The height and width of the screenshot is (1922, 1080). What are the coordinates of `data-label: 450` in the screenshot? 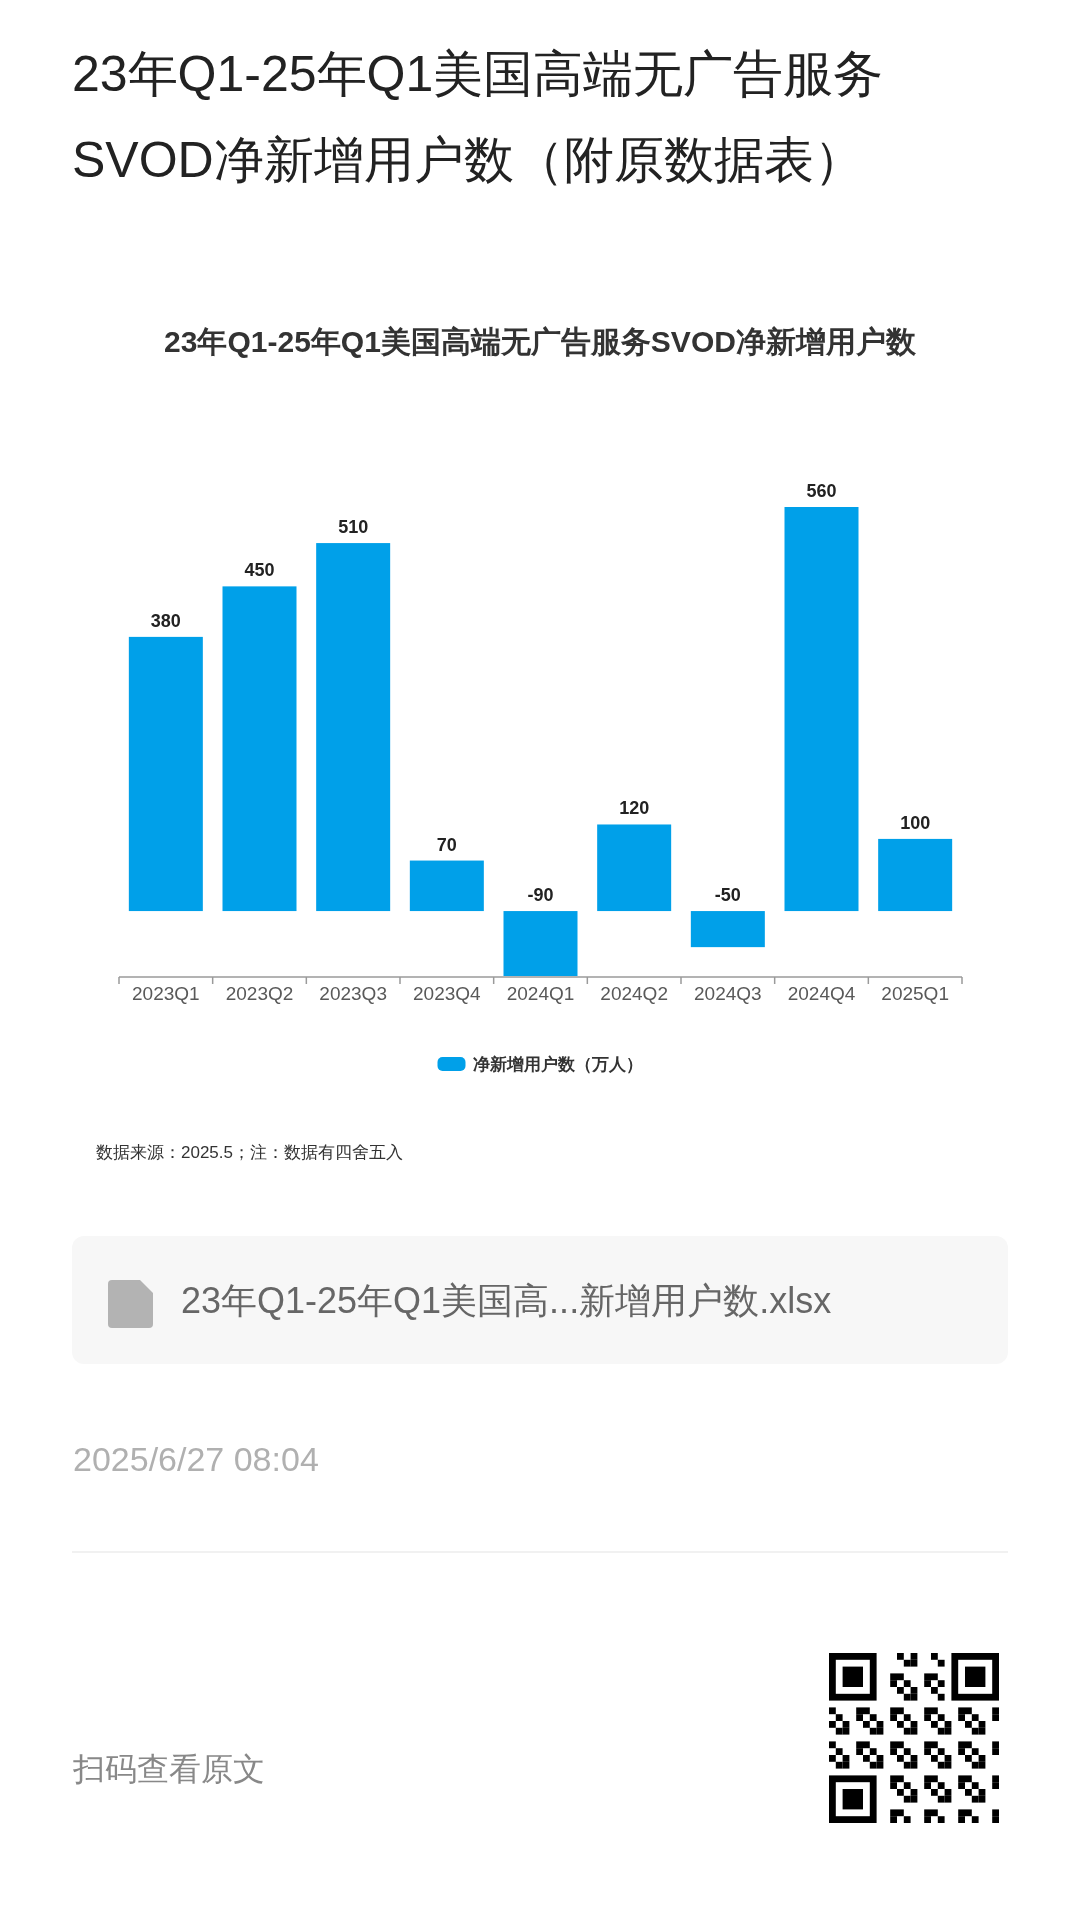 It's located at (259, 570).